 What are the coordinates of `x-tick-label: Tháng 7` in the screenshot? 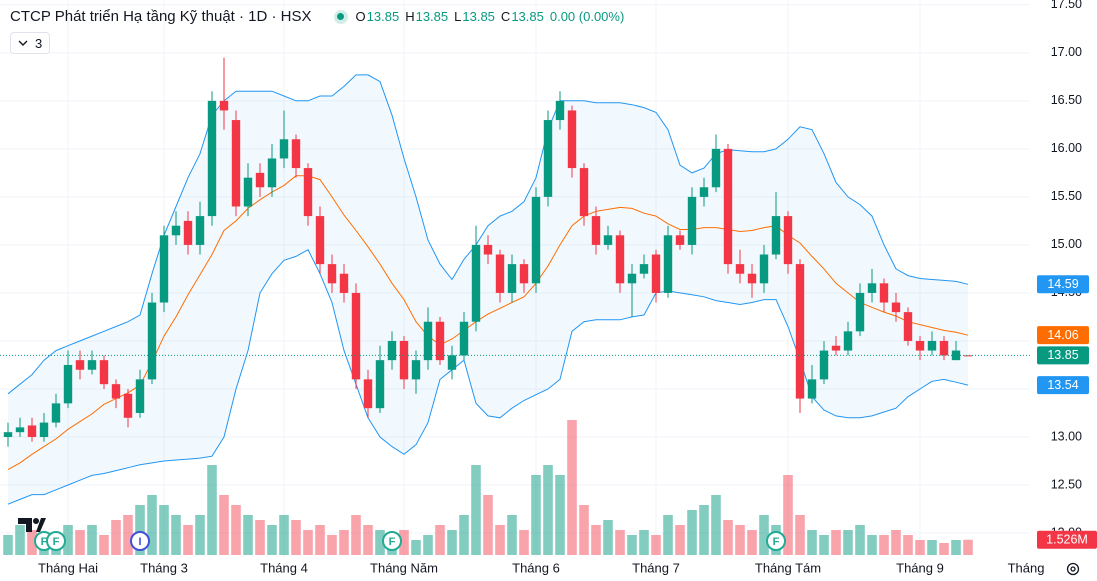 It's located at (656, 567).